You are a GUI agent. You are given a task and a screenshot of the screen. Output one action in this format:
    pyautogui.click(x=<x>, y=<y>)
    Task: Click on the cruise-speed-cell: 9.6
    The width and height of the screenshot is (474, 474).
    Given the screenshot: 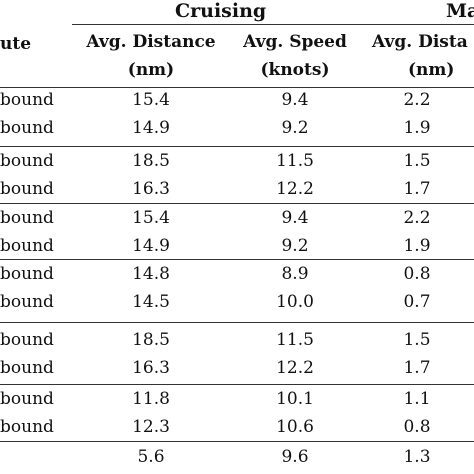 What is the action you would take?
    pyautogui.click(x=295, y=457)
    